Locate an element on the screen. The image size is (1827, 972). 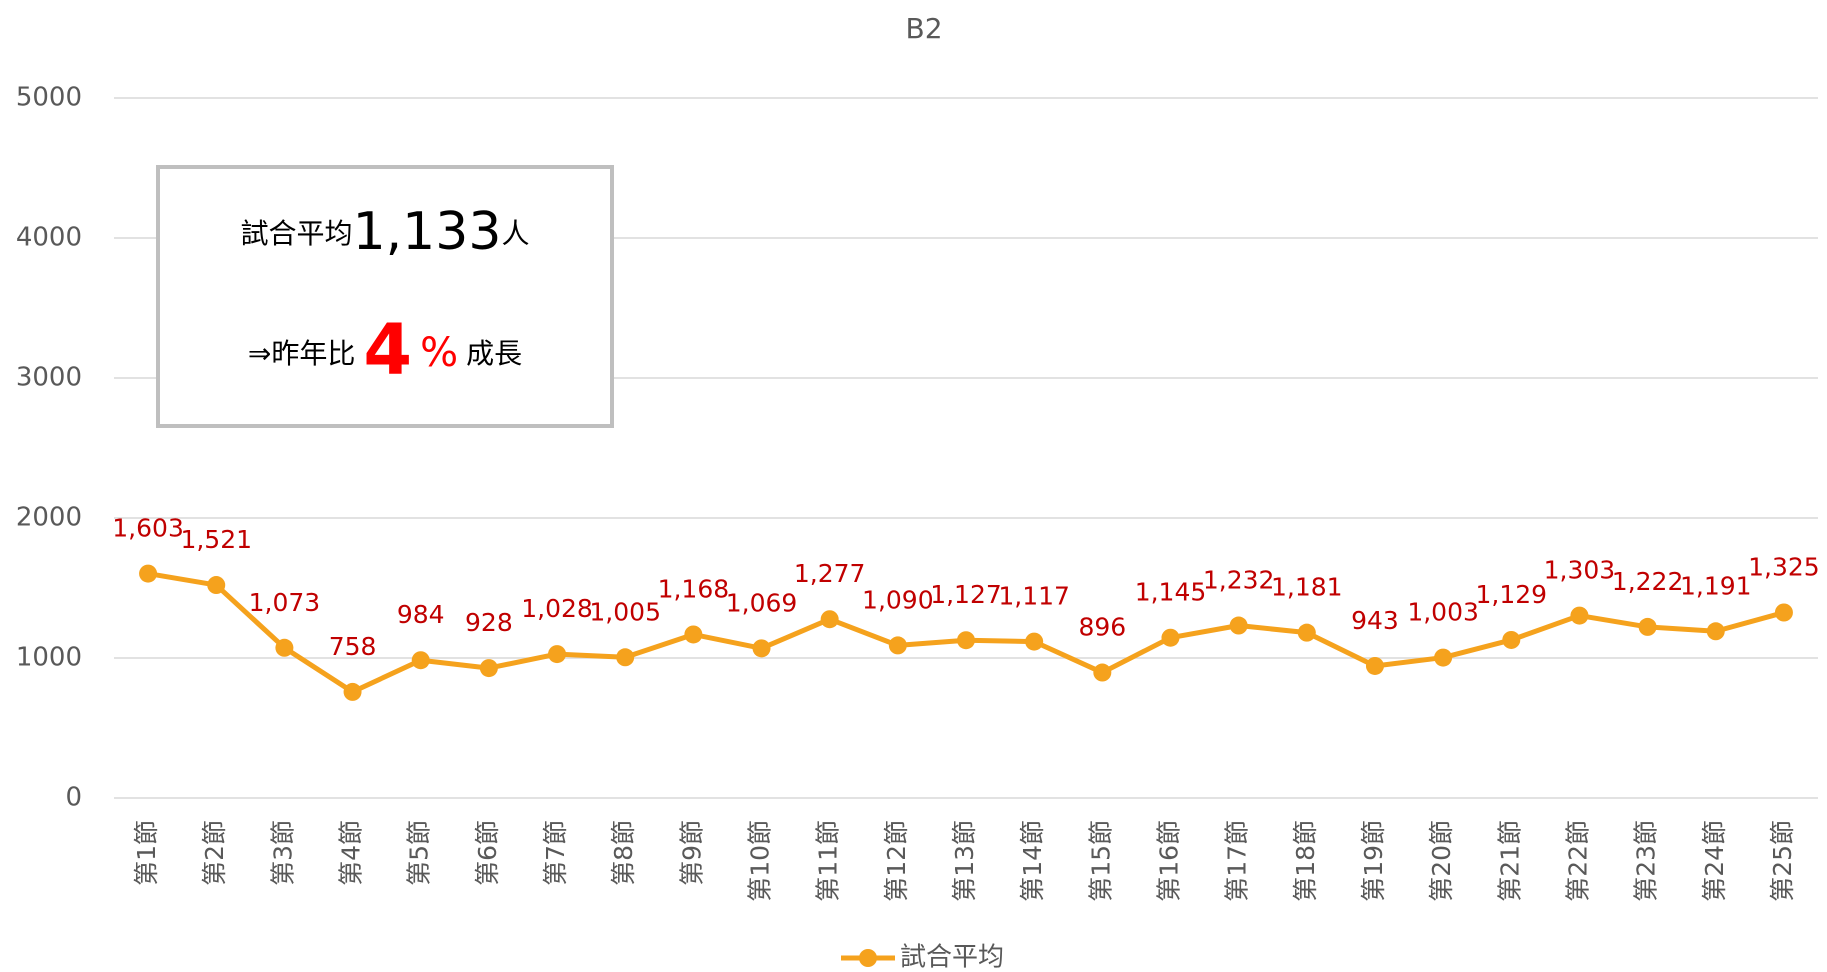
x-tick-label: 第5節 is located at coordinates (419, 853).